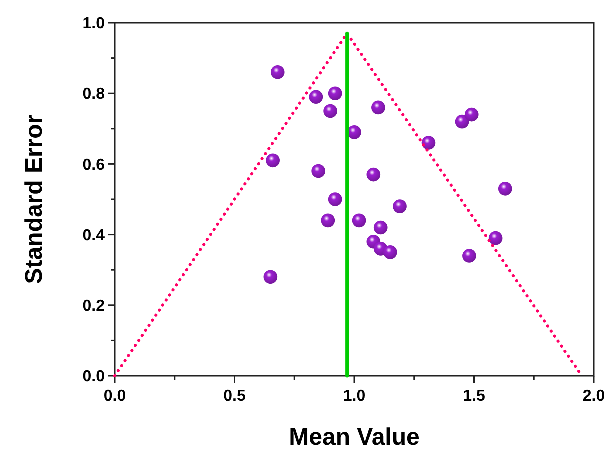 The height and width of the screenshot is (452, 614). Describe the element at coordinates (94, 24) in the screenshot. I see `y-tick-label: 1.0` at that location.